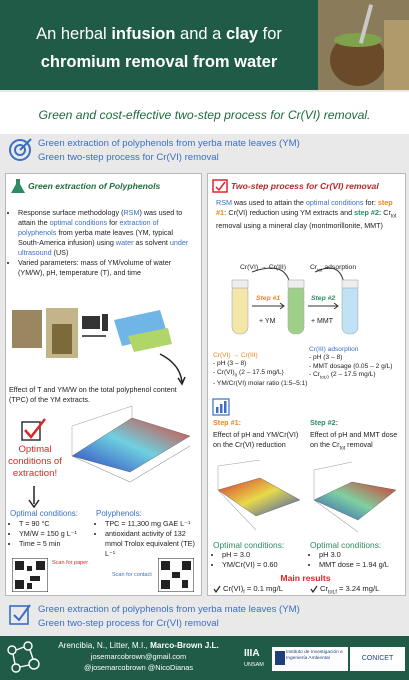  I want to click on optimal-list: T = 90 °C YM/W = 150 g L⁻¹ Time = 5 min, so click(52, 534).